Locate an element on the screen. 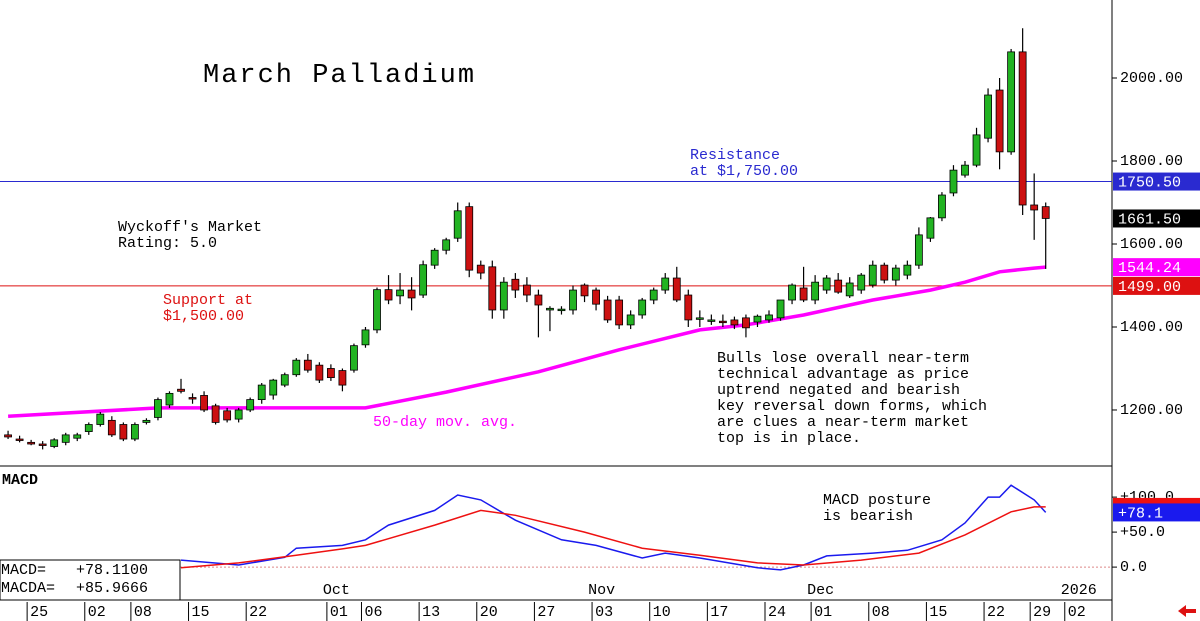  x-tick-label: 02 is located at coordinates (1077, 612).